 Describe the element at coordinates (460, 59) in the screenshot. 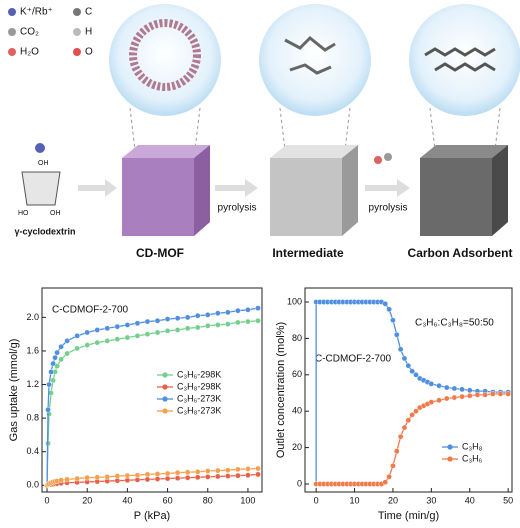

I see `graphene` at that location.